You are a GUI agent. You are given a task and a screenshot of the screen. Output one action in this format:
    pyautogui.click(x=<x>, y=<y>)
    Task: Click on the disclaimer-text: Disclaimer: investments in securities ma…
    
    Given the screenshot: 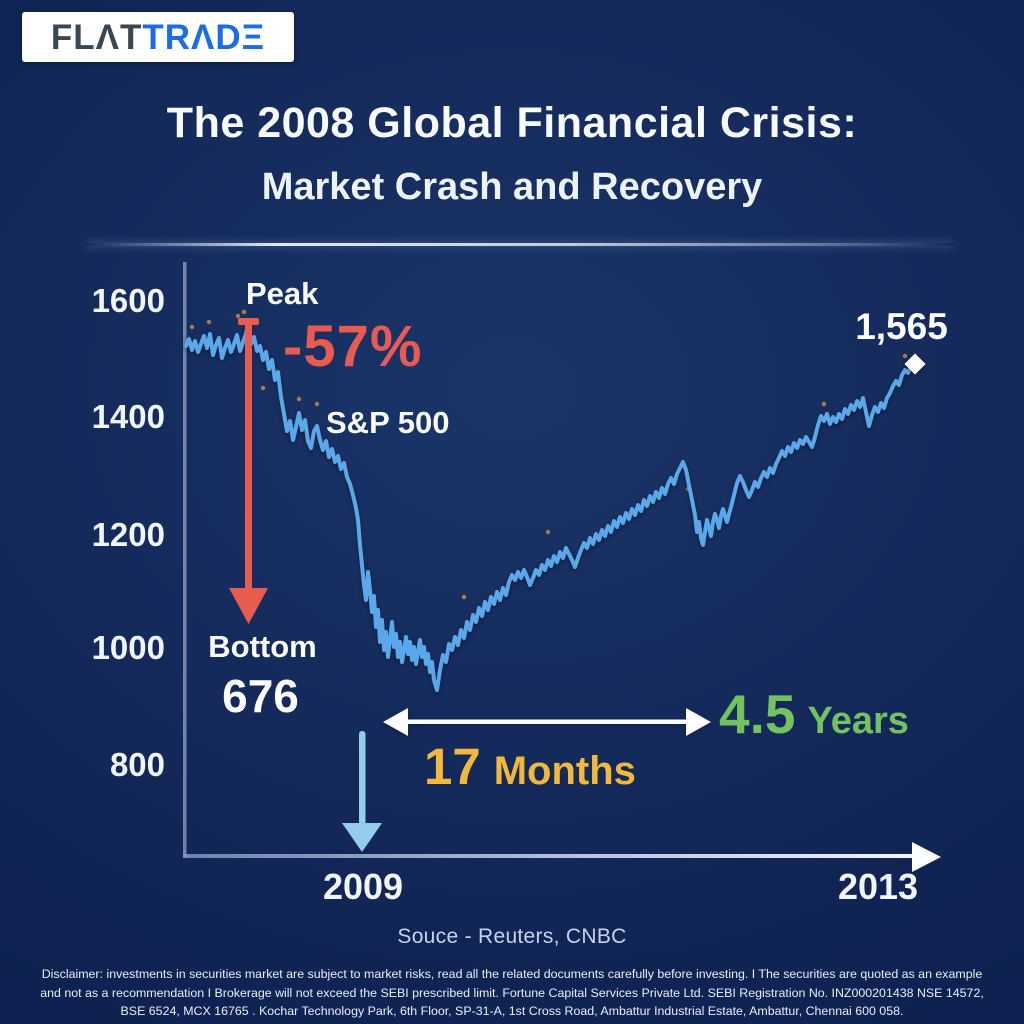 What is the action you would take?
    pyautogui.click(x=512, y=993)
    